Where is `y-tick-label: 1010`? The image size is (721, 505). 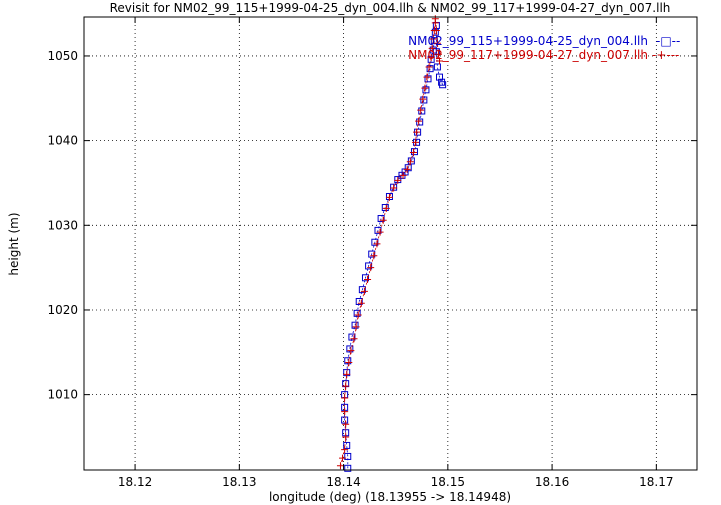 y-tick-label: 1010 is located at coordinates (62, 395).